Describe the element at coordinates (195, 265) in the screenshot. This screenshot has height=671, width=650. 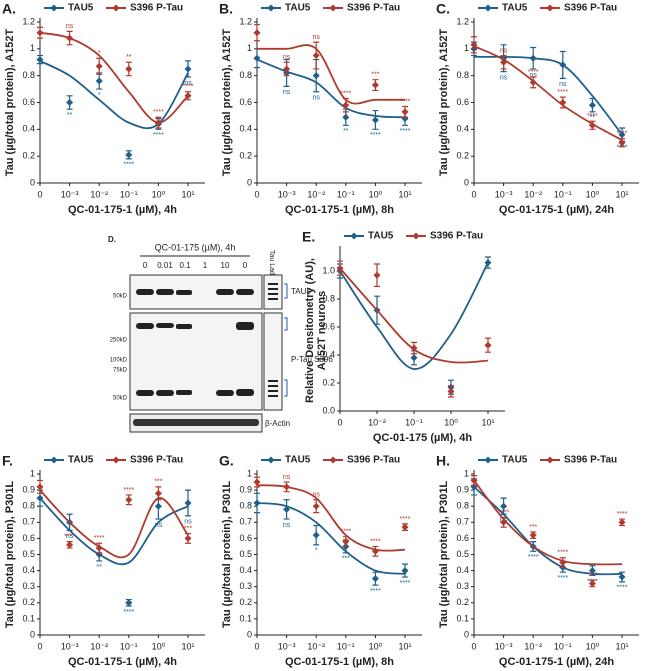
I see `lane-labels: 0 0.01 0.1 1 10 0` at that location.